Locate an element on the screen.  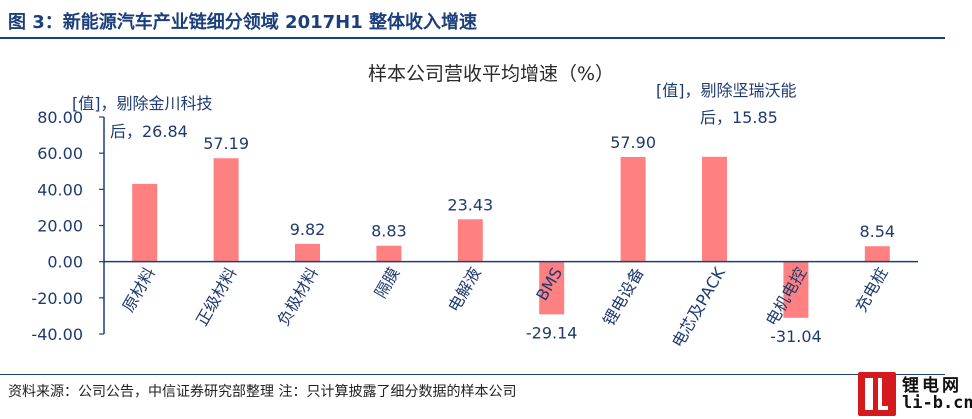
y-tick-label: 80.00 is located at coordinates (60, 117).